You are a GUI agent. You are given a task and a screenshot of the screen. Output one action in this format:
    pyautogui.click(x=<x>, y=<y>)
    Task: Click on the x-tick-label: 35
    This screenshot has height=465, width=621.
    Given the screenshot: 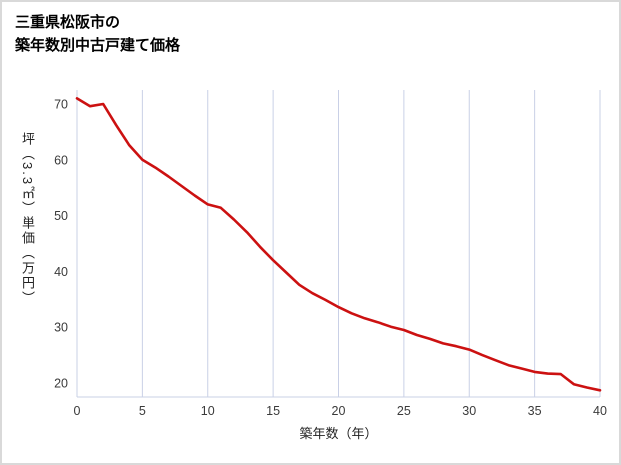 What is the action you would take?
    pyautogui.click(x=535, y=411)
    